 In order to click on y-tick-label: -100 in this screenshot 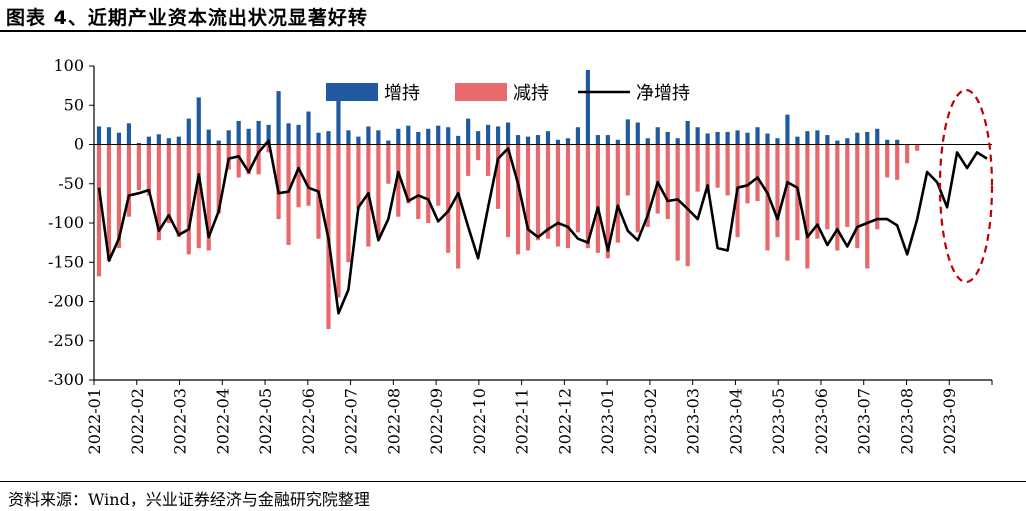, I will do `click(66, 222)`.